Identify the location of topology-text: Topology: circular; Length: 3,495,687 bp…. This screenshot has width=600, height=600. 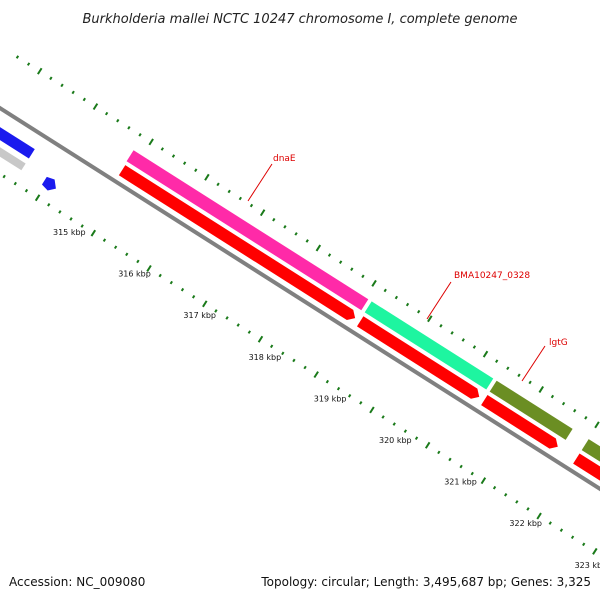
(425, 582).